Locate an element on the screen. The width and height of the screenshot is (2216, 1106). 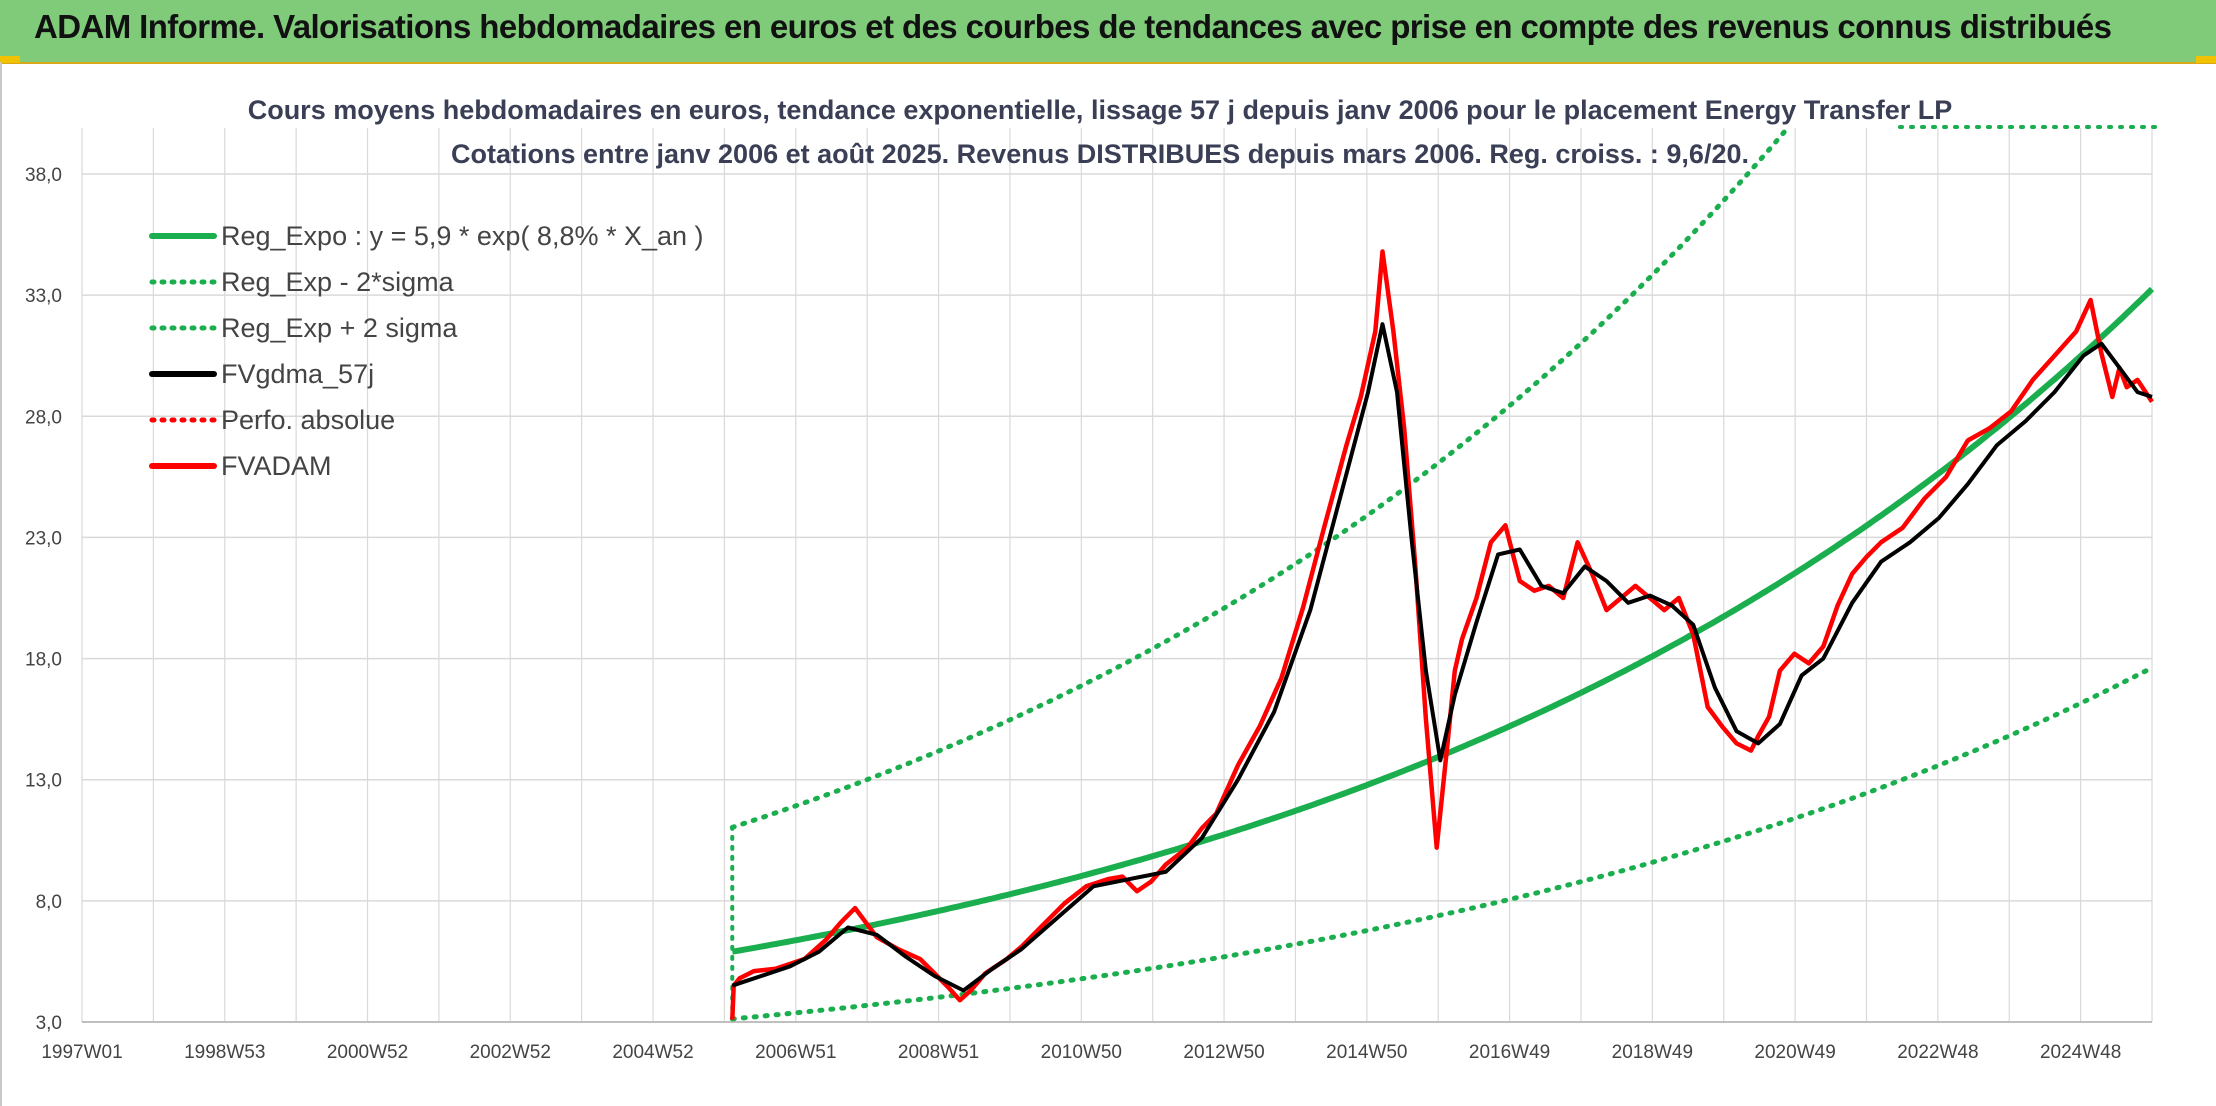
x-tick-label: 2010W50 is located at coordinates (1081, 1052).